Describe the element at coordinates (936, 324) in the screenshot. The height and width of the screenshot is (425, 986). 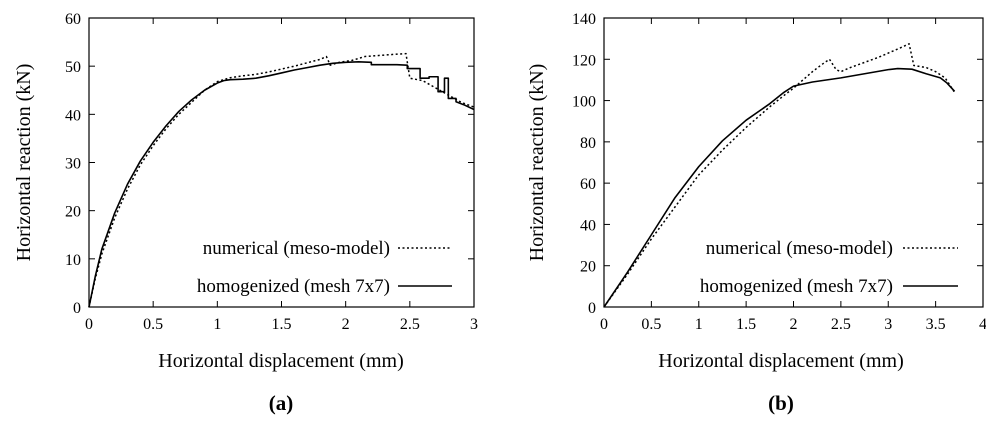
I see `x-tick-label: 3.5` at that location.